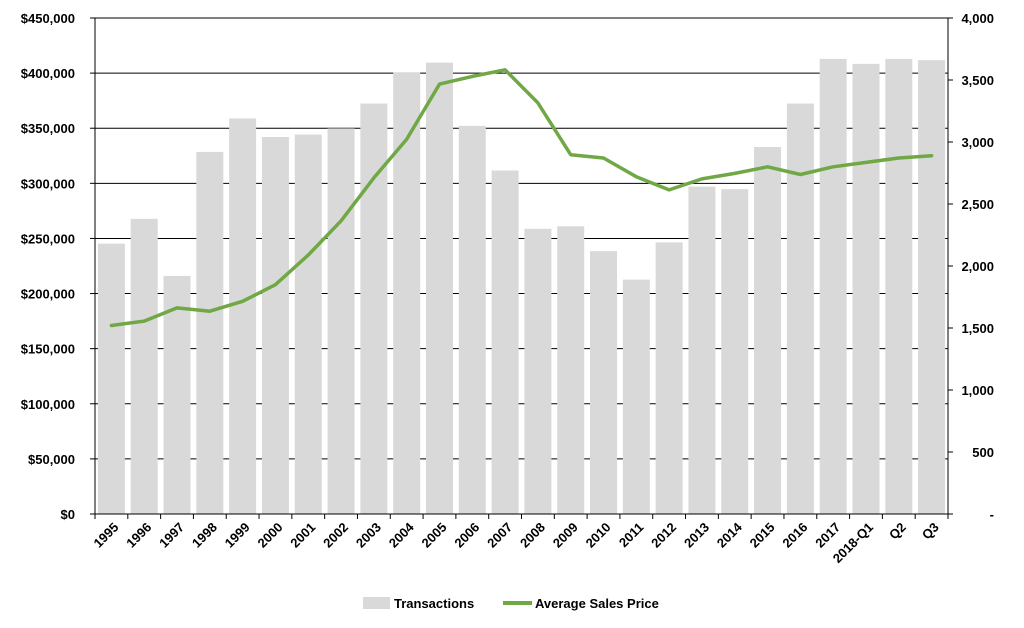 This screenshot has width=1024, height=628. I want to click on x-axis-tick-label: 1995, so click(105, 535).